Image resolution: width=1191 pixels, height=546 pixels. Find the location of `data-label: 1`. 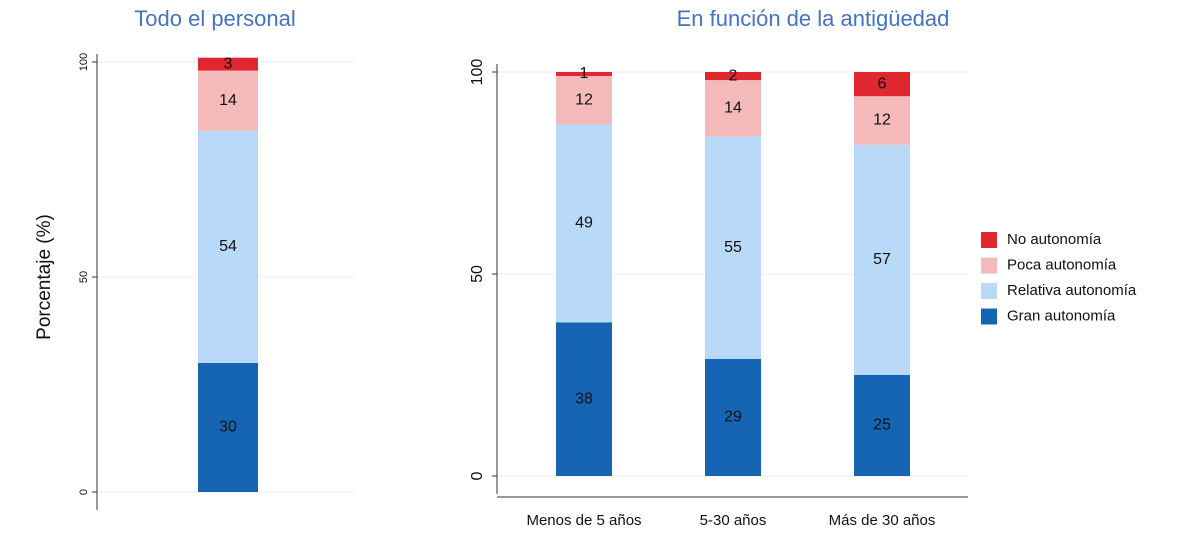

data-label: 1 is located at coordinates (584, 73).